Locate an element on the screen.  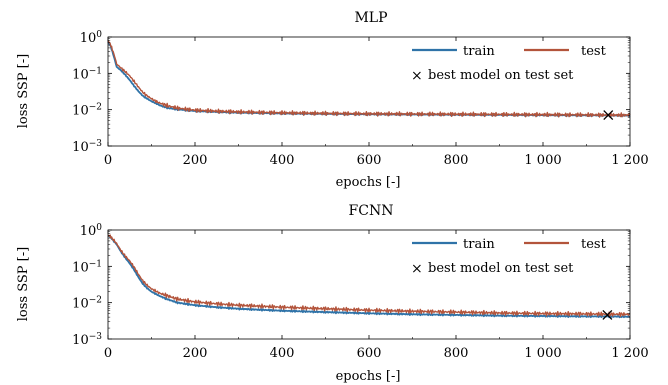
mlp-ytick-label: 10⁻¹ is located at coordinates (87, 74).